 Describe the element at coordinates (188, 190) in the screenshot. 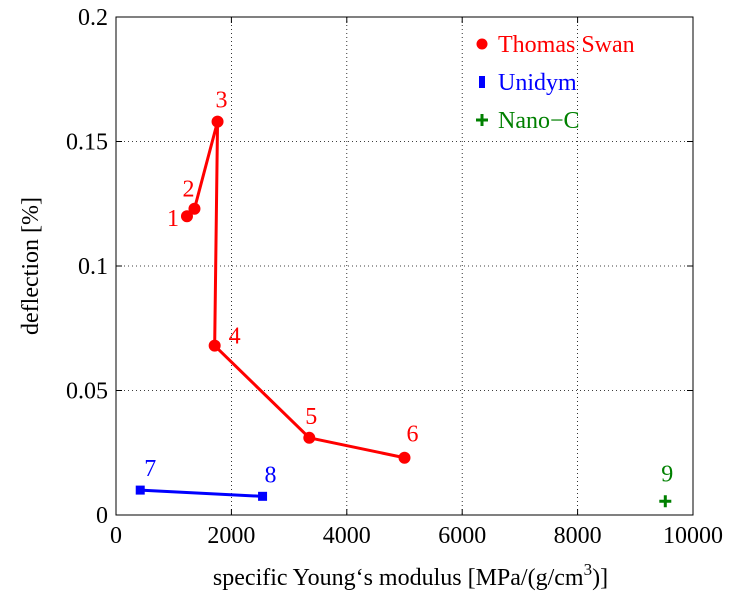

I see `point-label: 2` at that location.